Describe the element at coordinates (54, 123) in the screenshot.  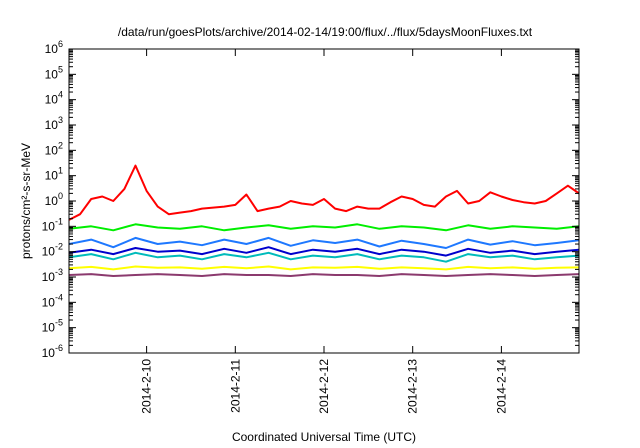
I see `y-tick-label: 10³` at that location.